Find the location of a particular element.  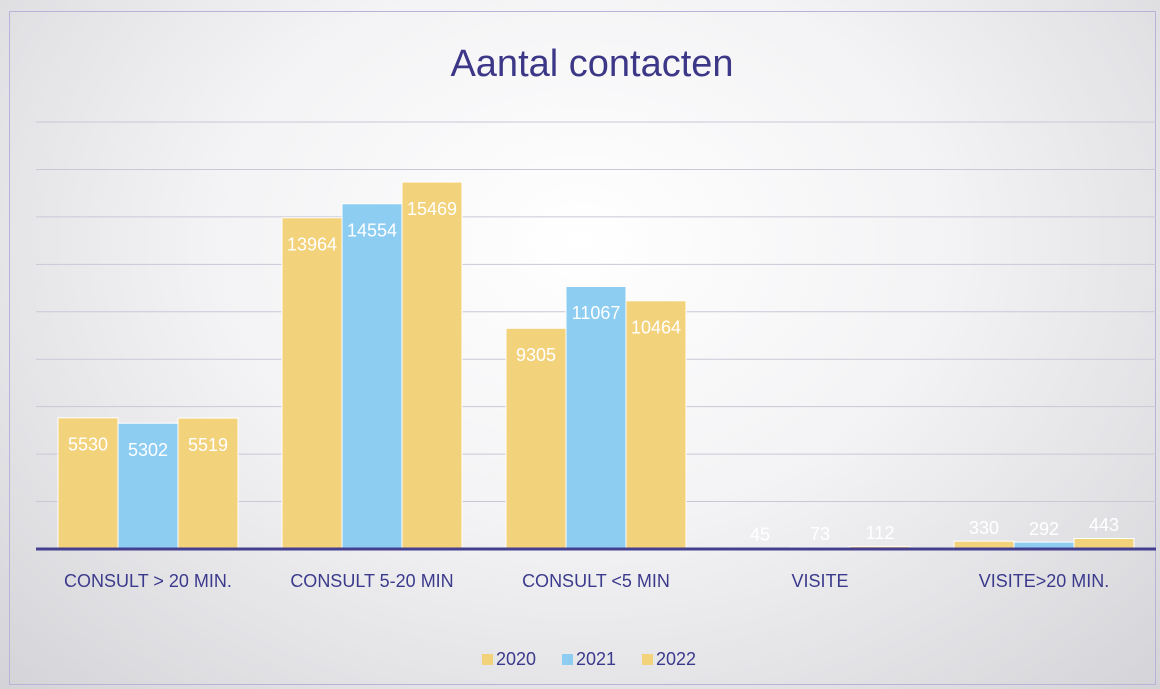

legend-label: 2021 is located at coordinates (596, 659).